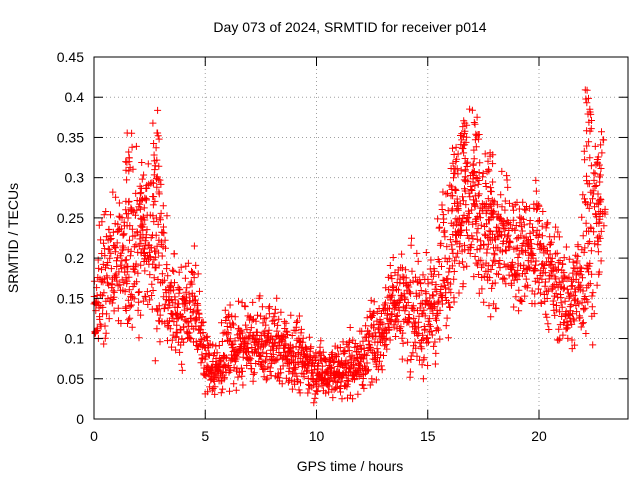  What do you see at coordinates (350, 466) in the screenshot?
I see `x-axis-label: GPS time / hours` at bounding box center [350, 466].